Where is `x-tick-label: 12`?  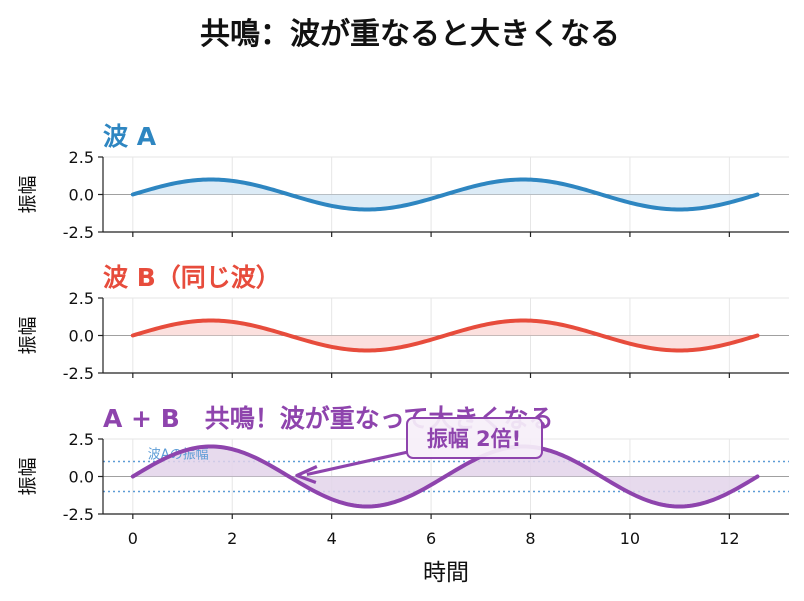 x-tick-label: 12 is located at coordinates (729, 538).